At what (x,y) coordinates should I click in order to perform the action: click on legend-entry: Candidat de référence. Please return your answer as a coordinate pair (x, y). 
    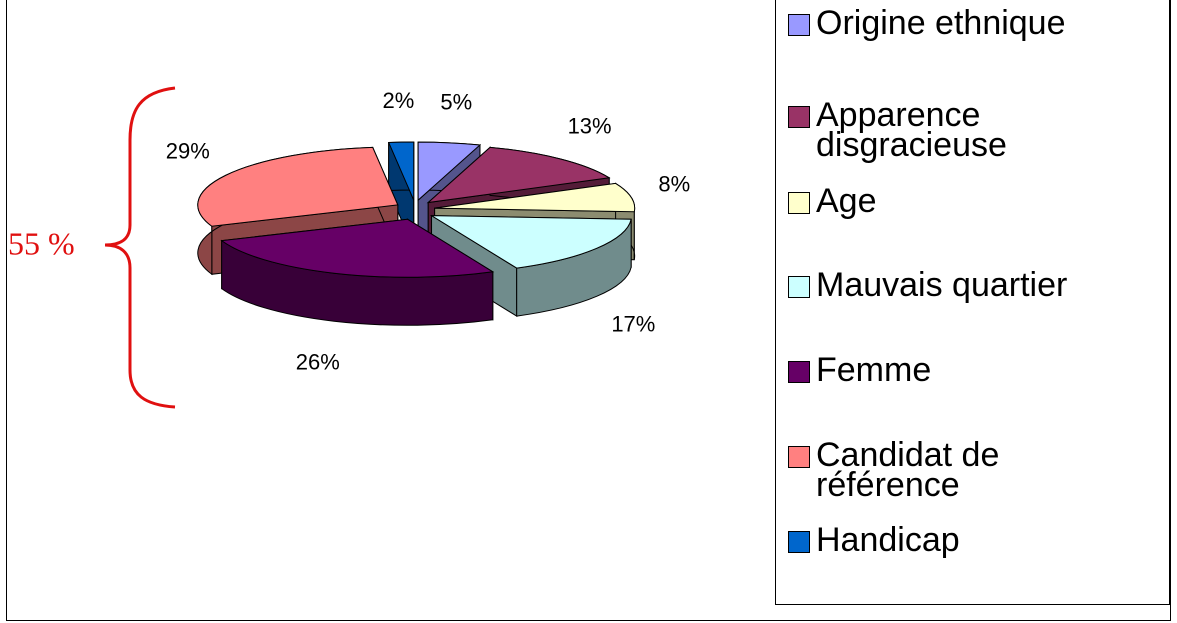
    Looking at the image, I should click on (973, 470).